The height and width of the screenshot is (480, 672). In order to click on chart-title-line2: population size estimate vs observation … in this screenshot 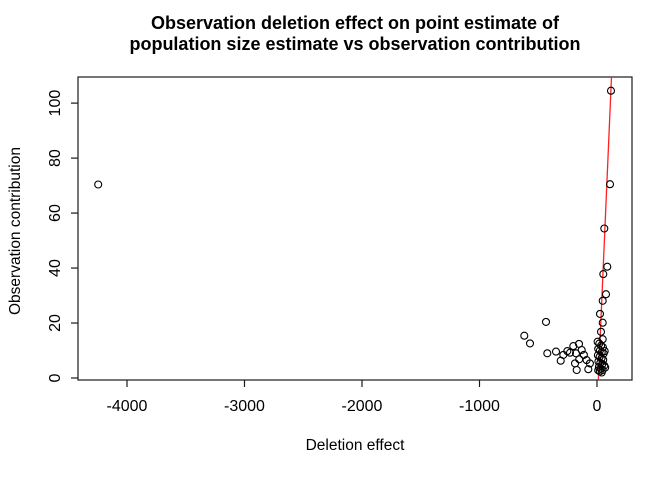, I will do `click(355, 44)`.